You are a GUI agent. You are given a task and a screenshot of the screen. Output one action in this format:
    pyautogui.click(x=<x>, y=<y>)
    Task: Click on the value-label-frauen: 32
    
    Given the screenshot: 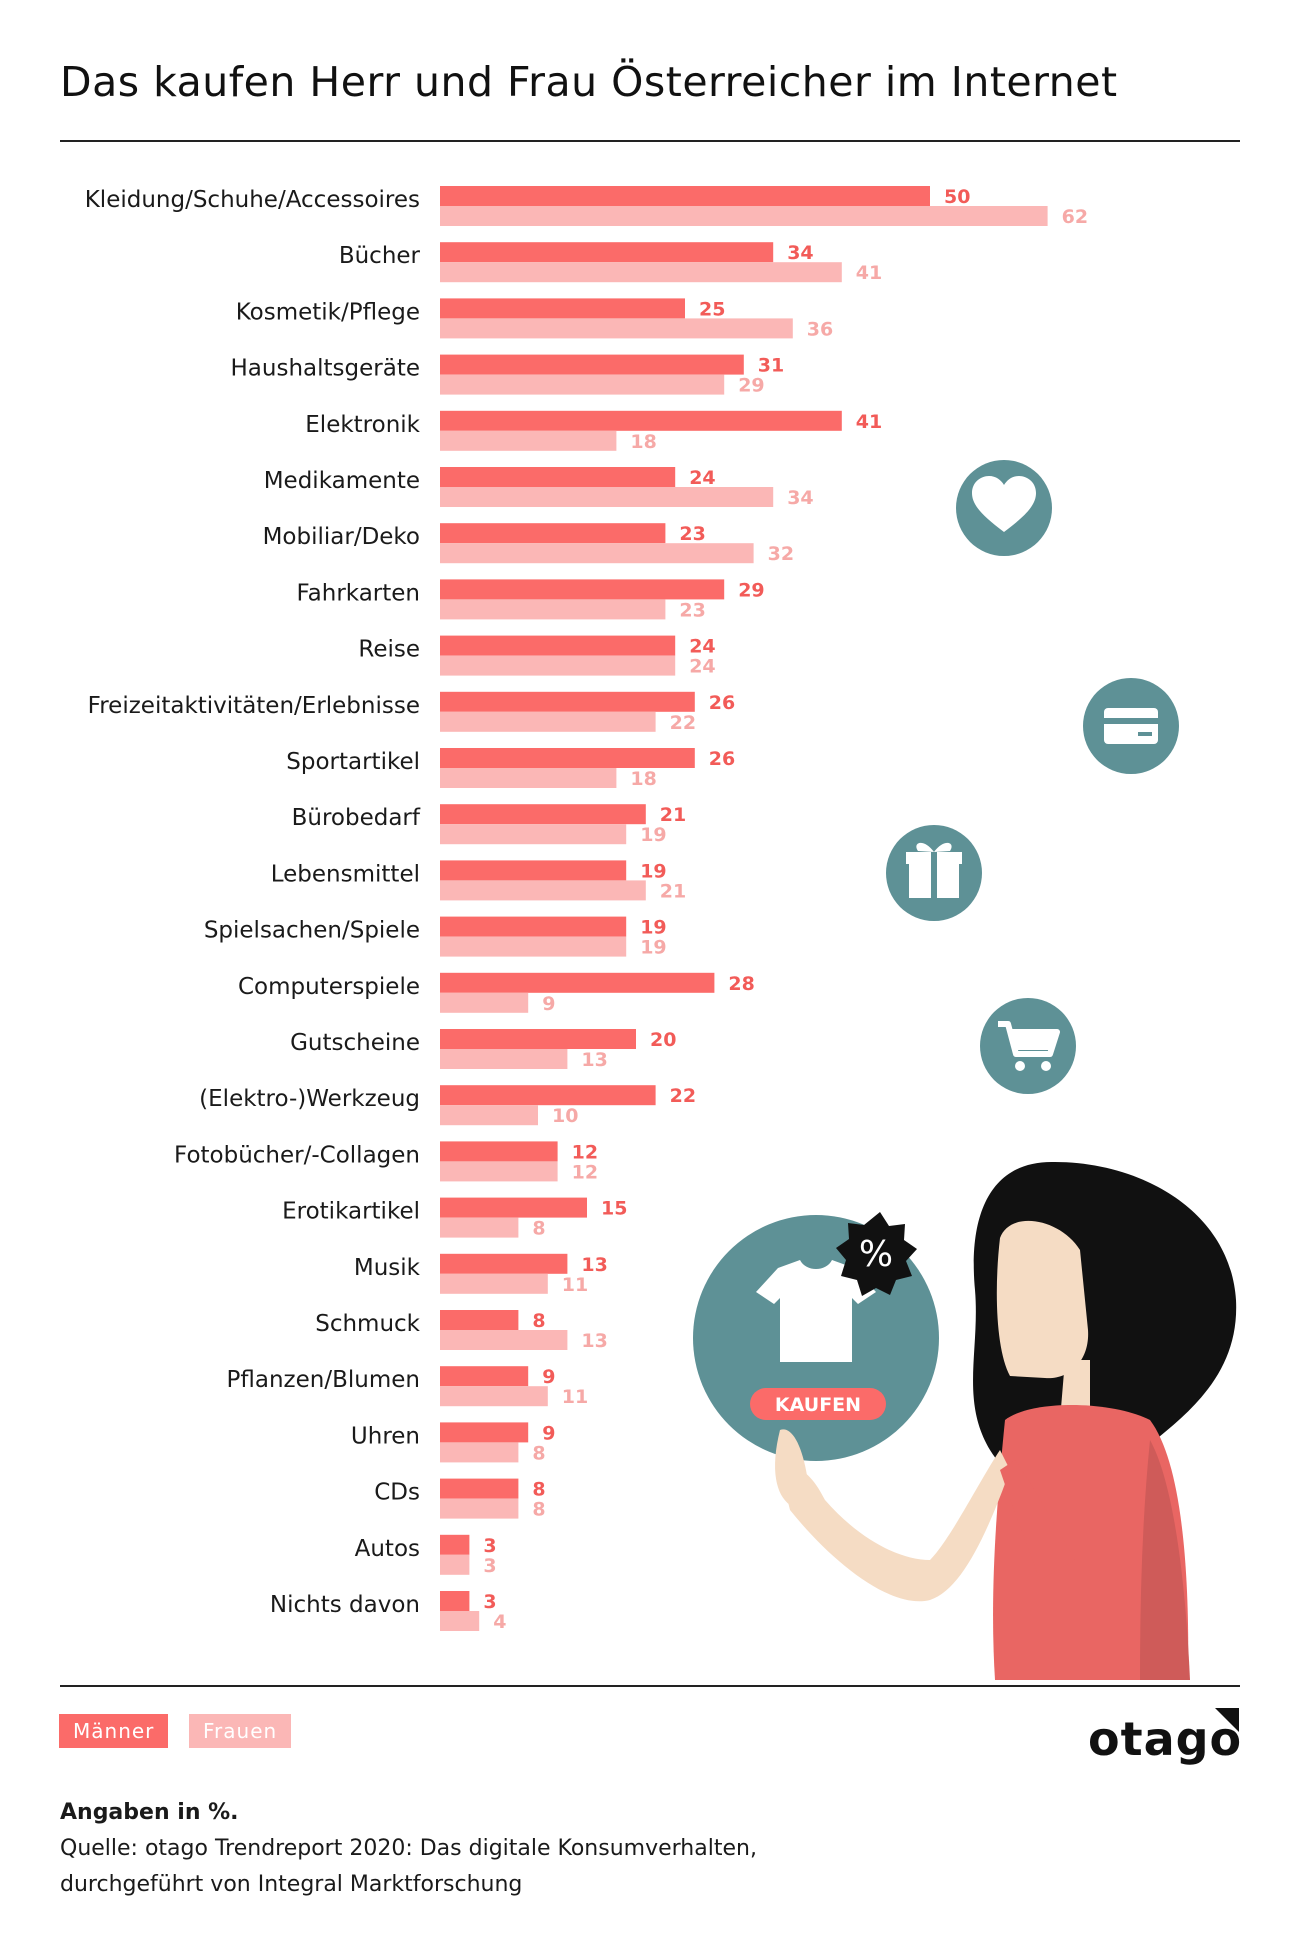 What is the action you would take?
    pyautogui.click(x=781, y=554)
    